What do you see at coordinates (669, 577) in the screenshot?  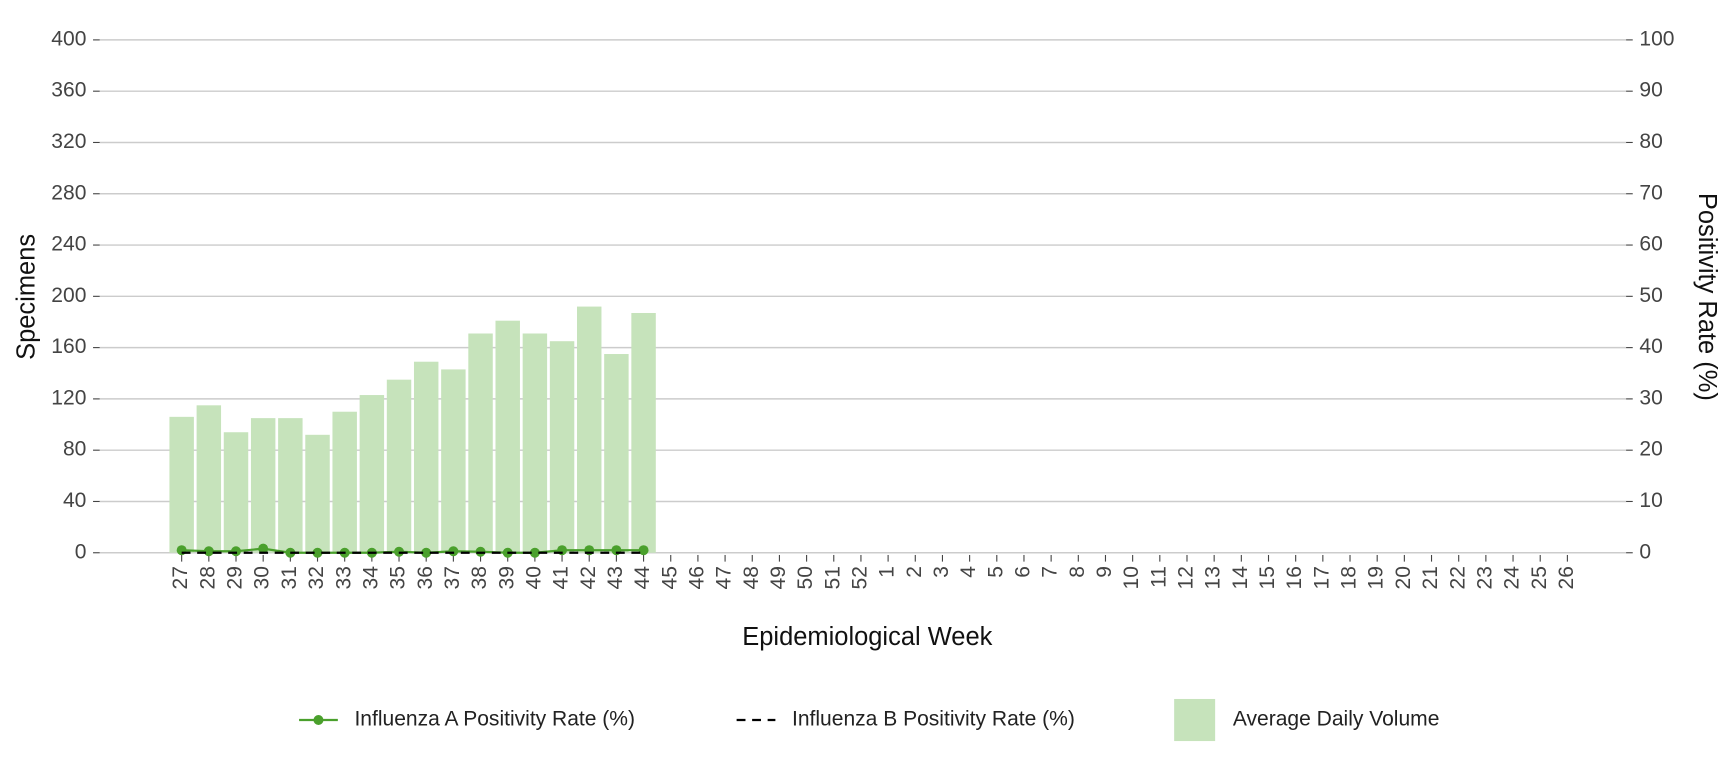 I see `x-tick-label: 45` at bounding box center [669, 577].